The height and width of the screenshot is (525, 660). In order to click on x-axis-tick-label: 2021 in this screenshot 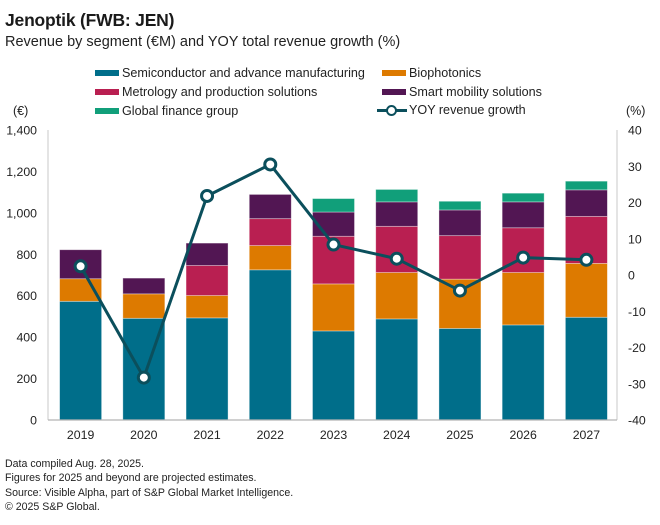, I will do `click(207, 435)`.